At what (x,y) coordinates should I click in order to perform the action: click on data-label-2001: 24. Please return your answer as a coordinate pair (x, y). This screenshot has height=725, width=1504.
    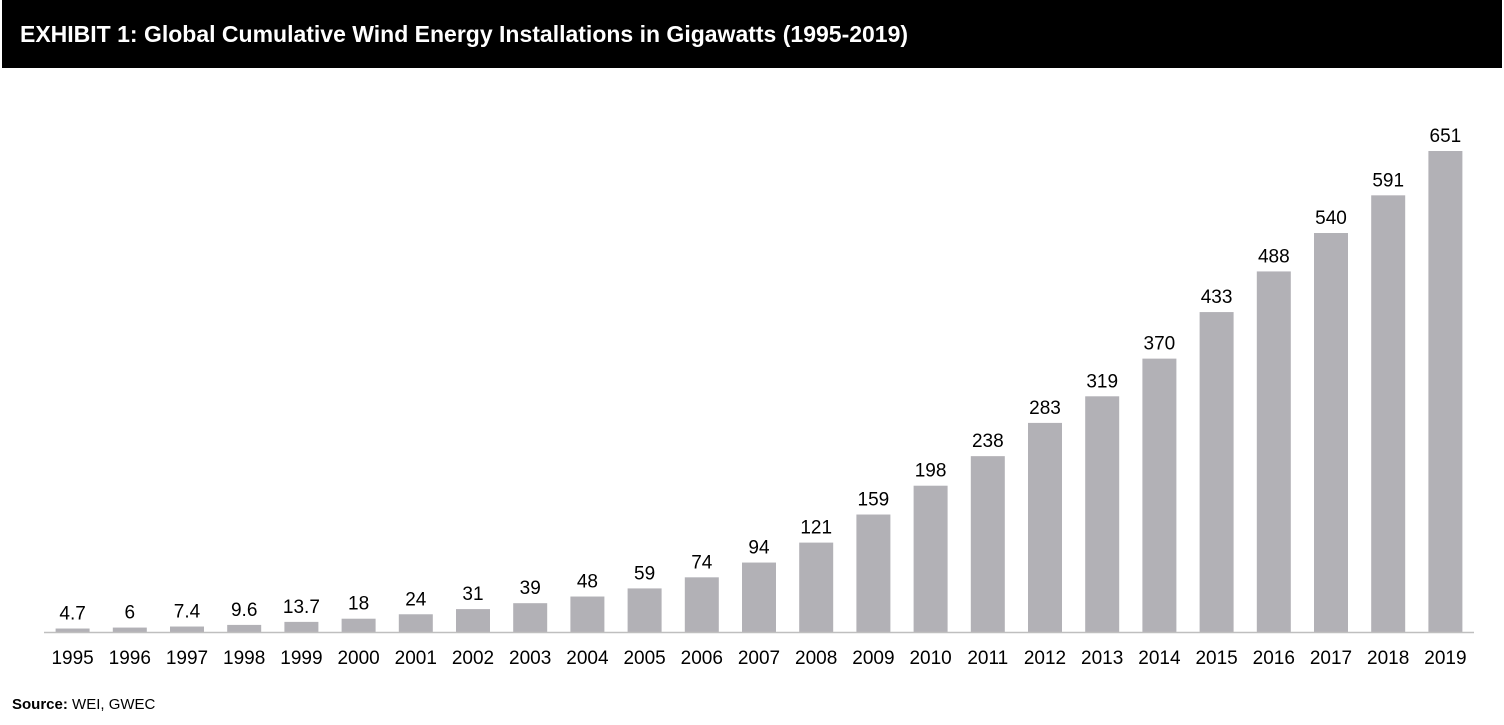
    Looking at the image, I should click on (416, 599).